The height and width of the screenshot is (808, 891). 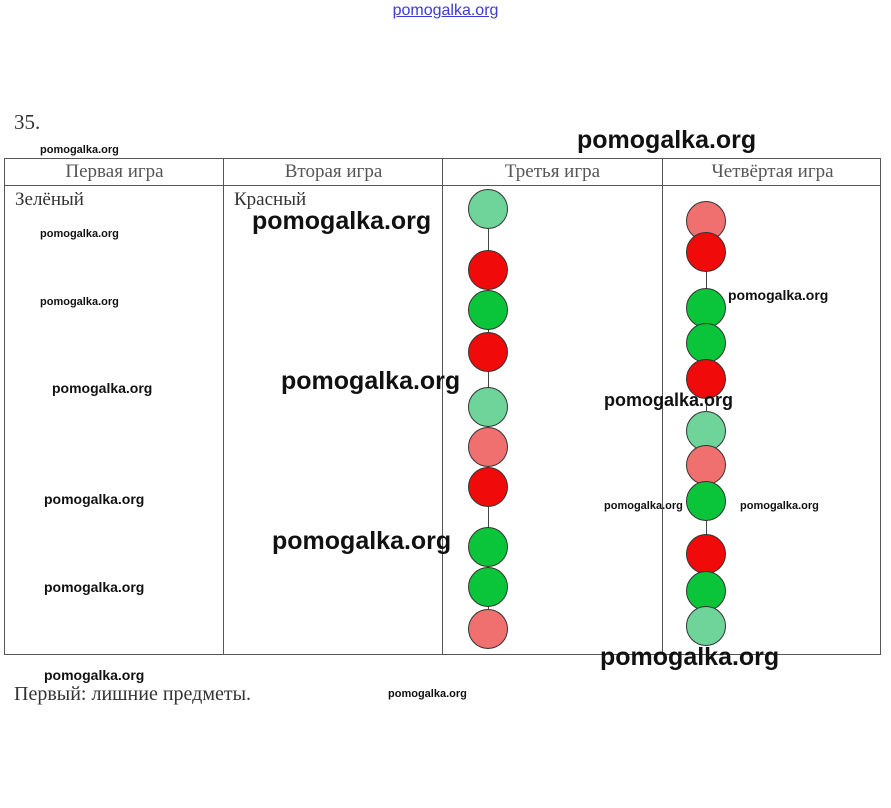 What do you see at coordinates (552, 171) in the screenshot?
I see `header-game-3: Третья игра` at bounding box center [552, 171].